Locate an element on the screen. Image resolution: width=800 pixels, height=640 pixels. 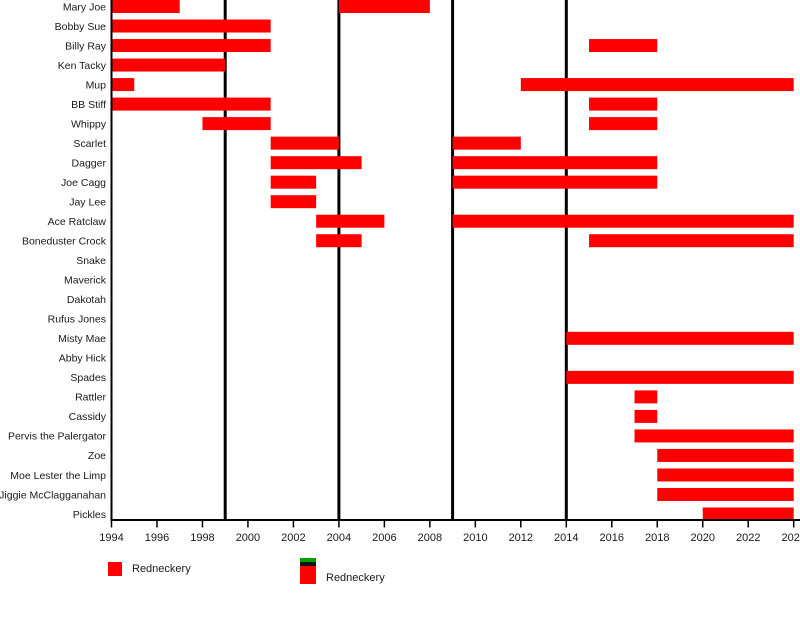
row-label: Mup is located at coordinates (96, 85).